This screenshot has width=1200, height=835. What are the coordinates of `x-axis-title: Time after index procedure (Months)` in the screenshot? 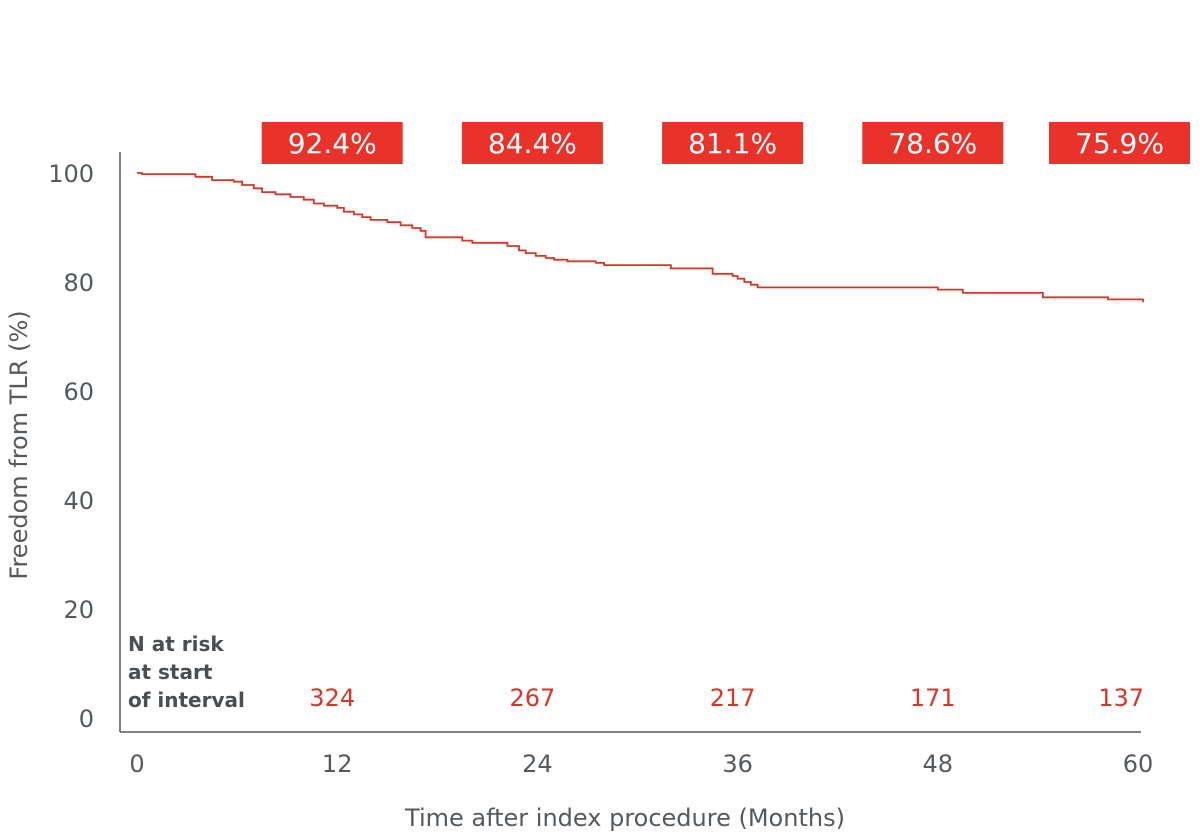 It's located at (624, 818).